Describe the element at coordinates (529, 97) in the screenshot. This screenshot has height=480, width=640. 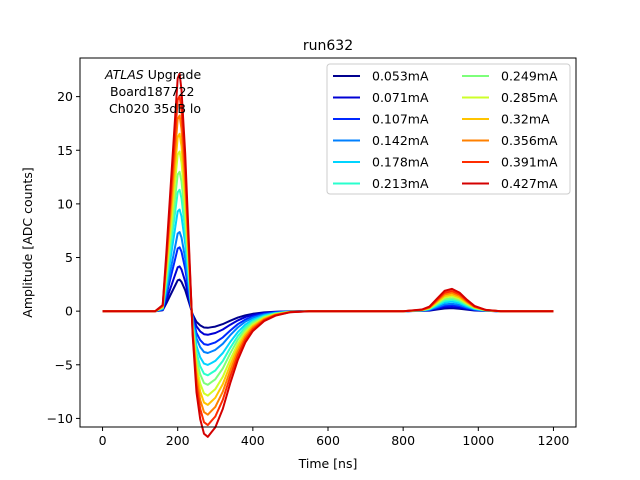
I see `legend-entry-label: 0.285mA` at that location.